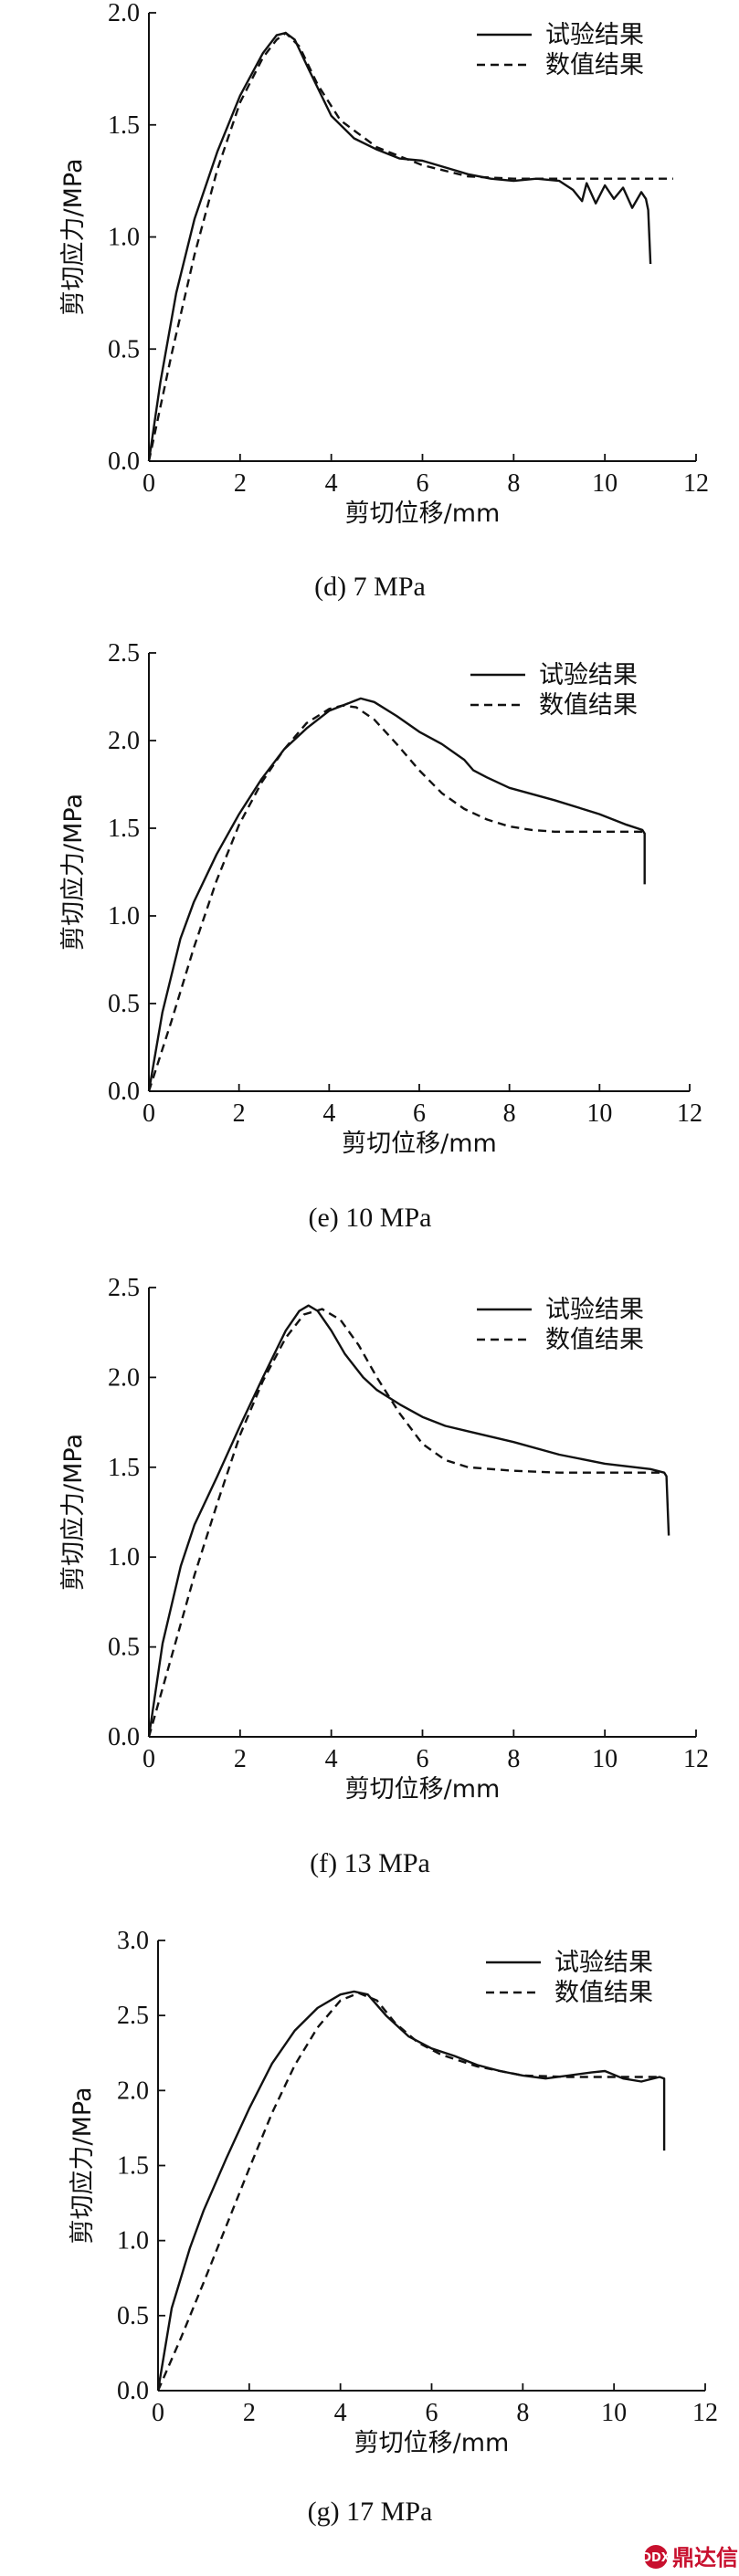 This screenshot has height=2576, width=739. Describe the element at coordinates (370, 587) in the screenshot. I see `figure-caption: (d) 7 MPa` at that location.